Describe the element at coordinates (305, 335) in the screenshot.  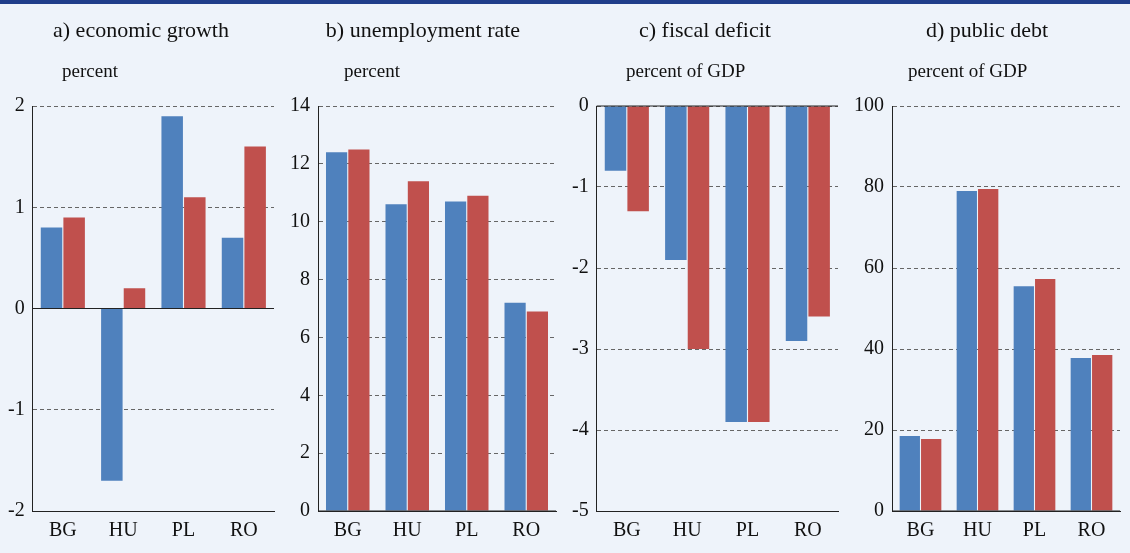
I see `y-tick-label: 6` at that location.